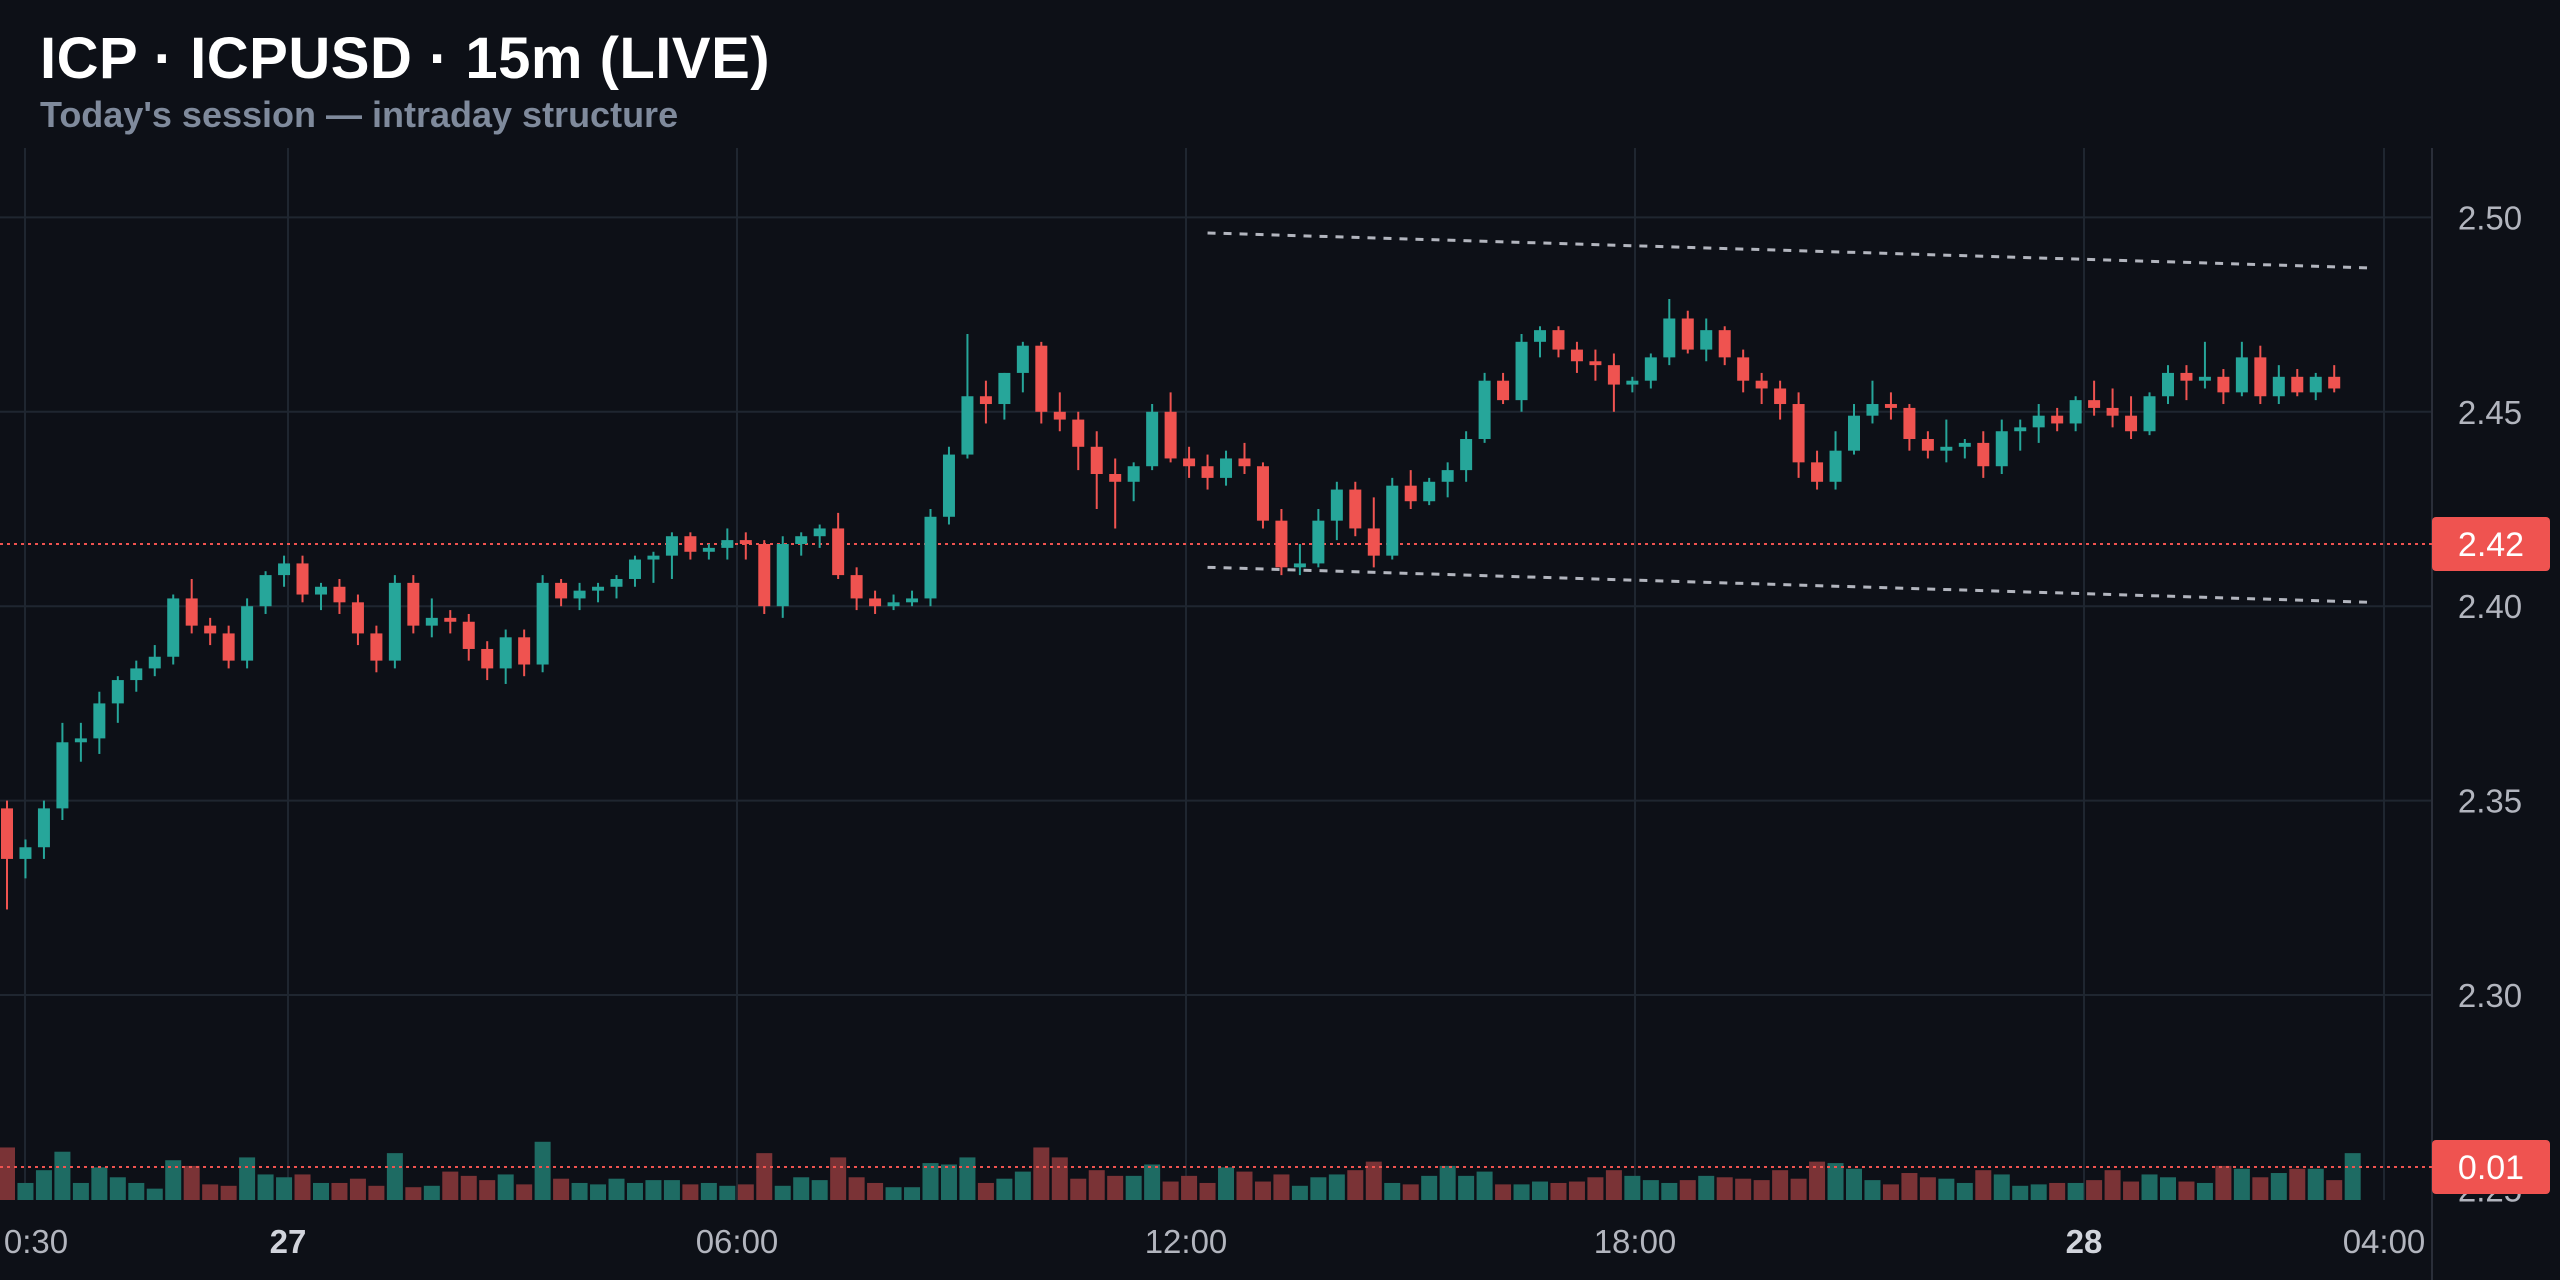  I want to click on time-tick-label: 04:00, so click(2384, 1241).